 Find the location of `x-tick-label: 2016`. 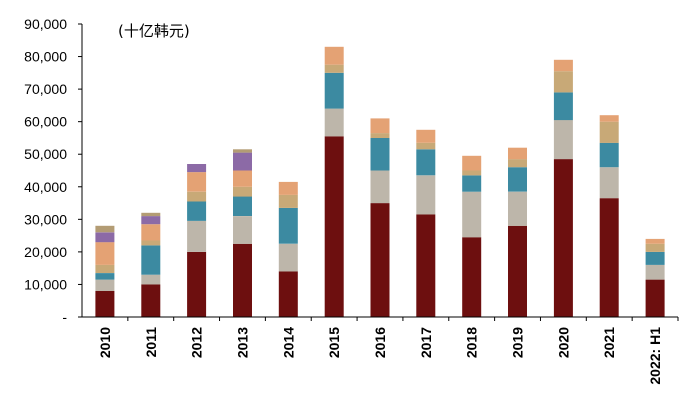

x-tick-label: 2016 is located at coordinates (380, 342).